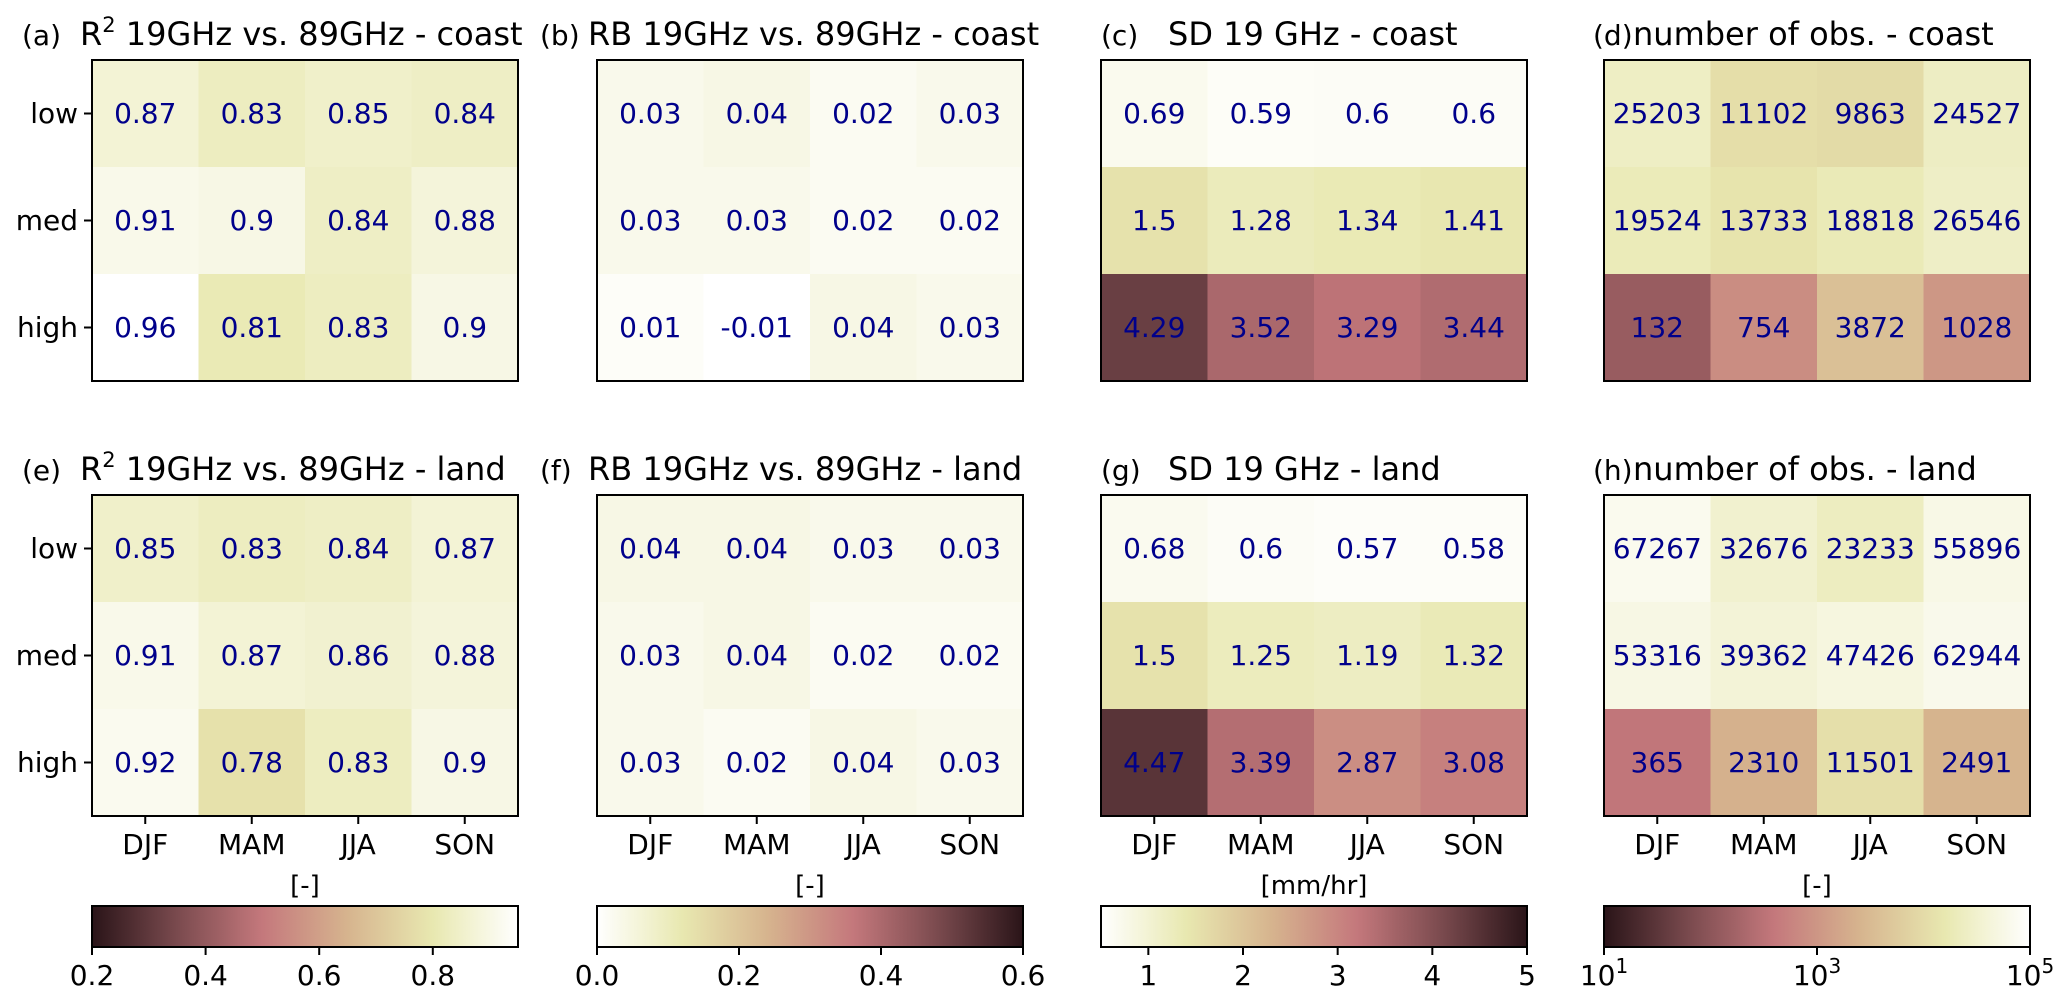 The width and height of the screenshot is (2067, 999). I want to click on colorbar-tick-label: 1, so click(1148, 975).